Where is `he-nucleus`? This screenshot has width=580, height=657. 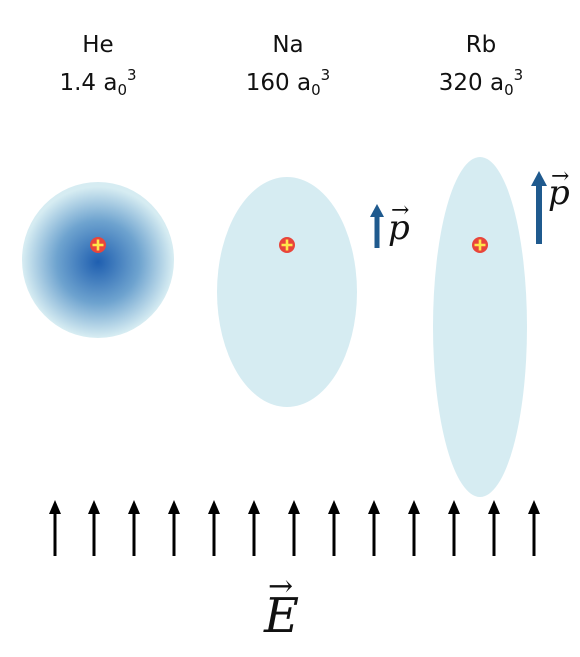 he-nucleus is located at coordinates (98, 245).